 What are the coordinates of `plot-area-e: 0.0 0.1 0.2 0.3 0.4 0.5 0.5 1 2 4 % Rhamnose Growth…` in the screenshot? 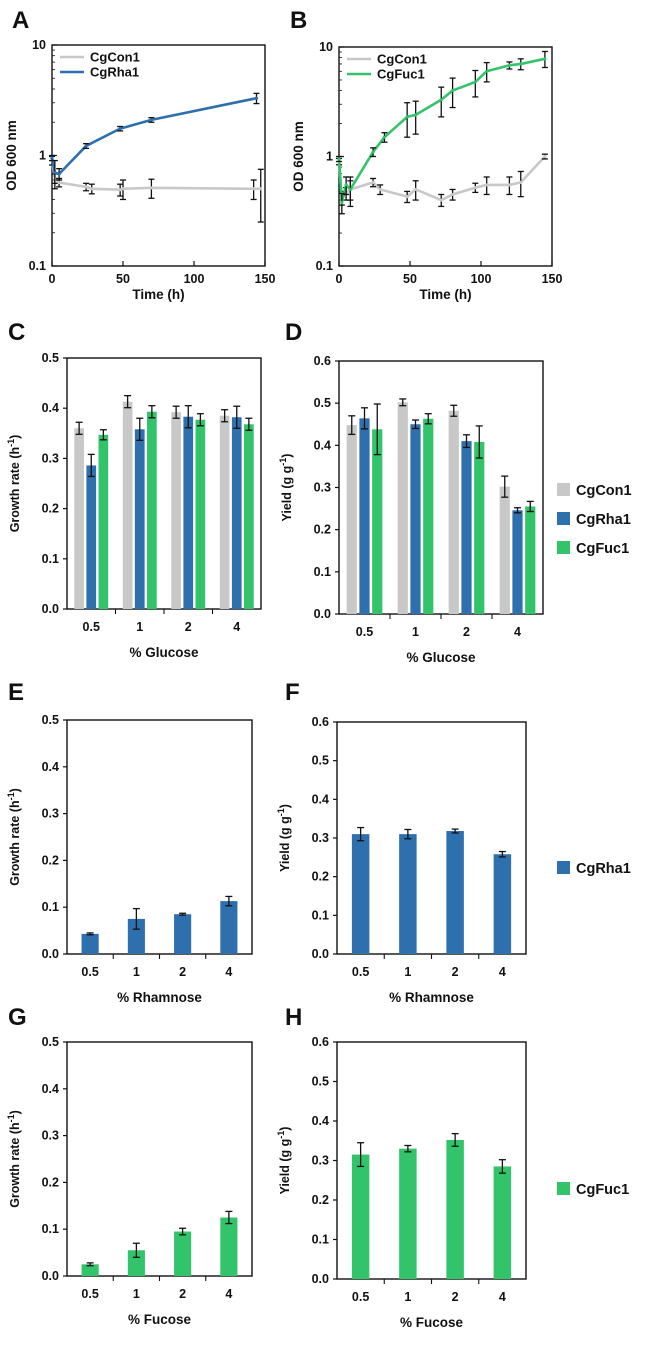 It's located at (122, 859).